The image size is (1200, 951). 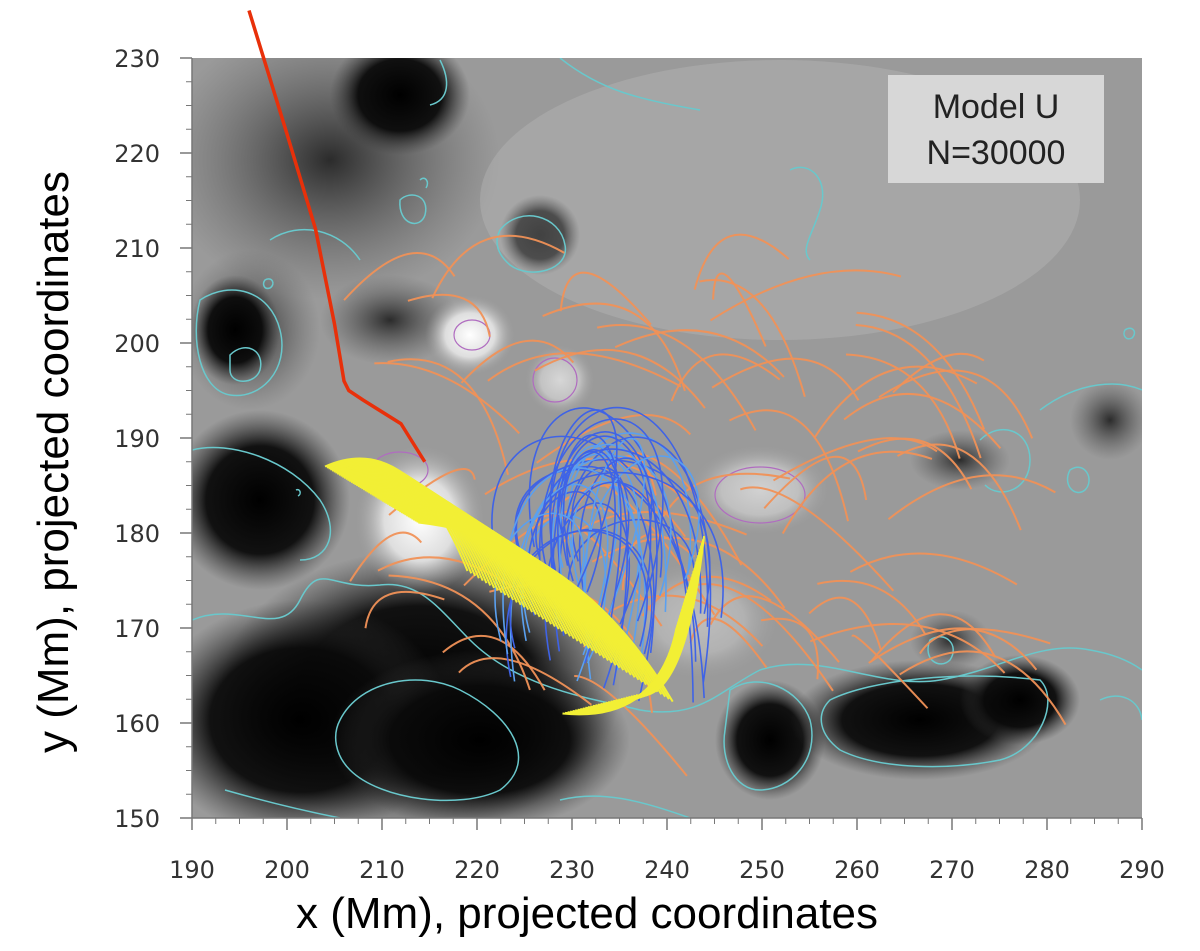 I want to click on y-tick-label: 230, so click(x=137, y=59).